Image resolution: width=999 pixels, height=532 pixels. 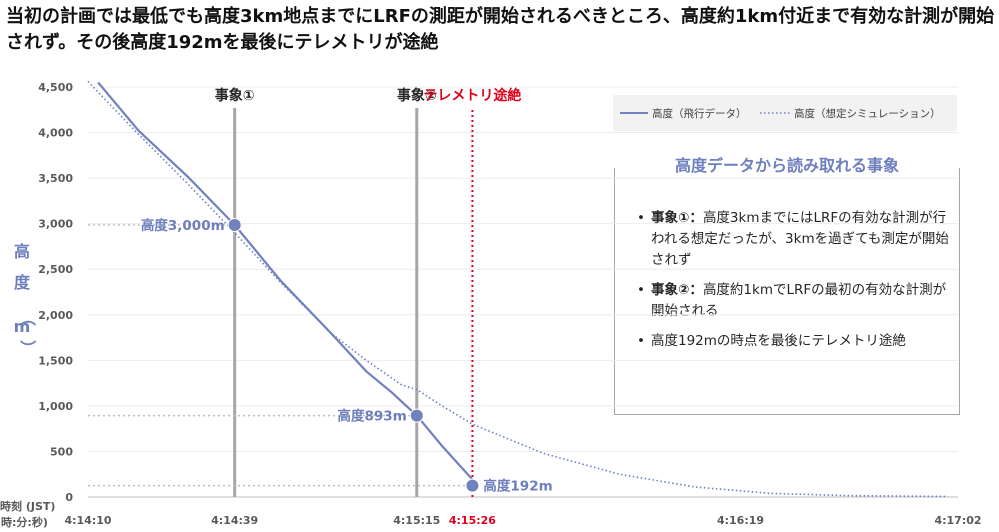 I want to click on legend-label: 高度（想定シミュレーション）, so click(x=867, y=113).